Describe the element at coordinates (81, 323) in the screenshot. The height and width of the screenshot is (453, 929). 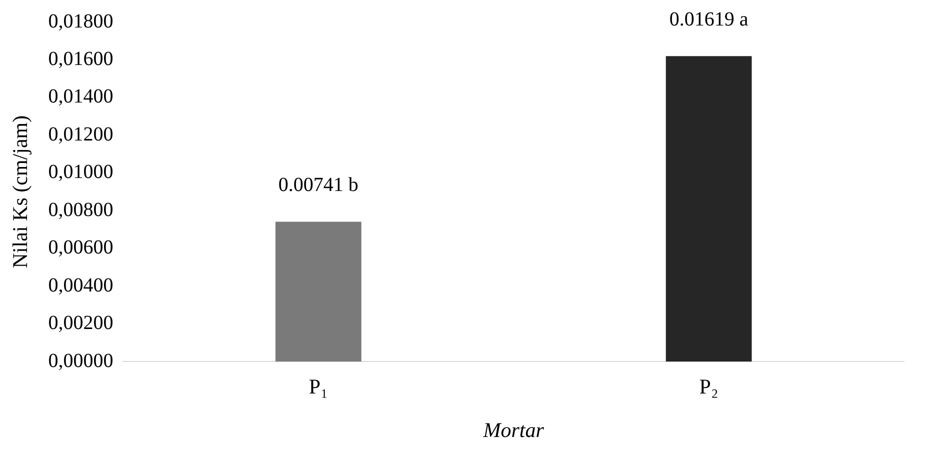
I see `y-tick-label: 0,00200` at that location.